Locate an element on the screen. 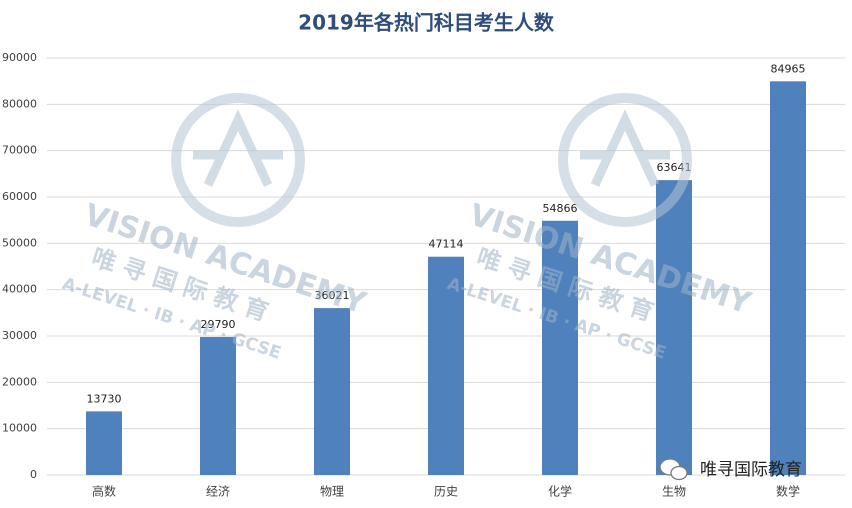 Image resolution: width=852 pixels, height=508 pixels. x-tick-label: 经济 is located at coordinates (218, 491).